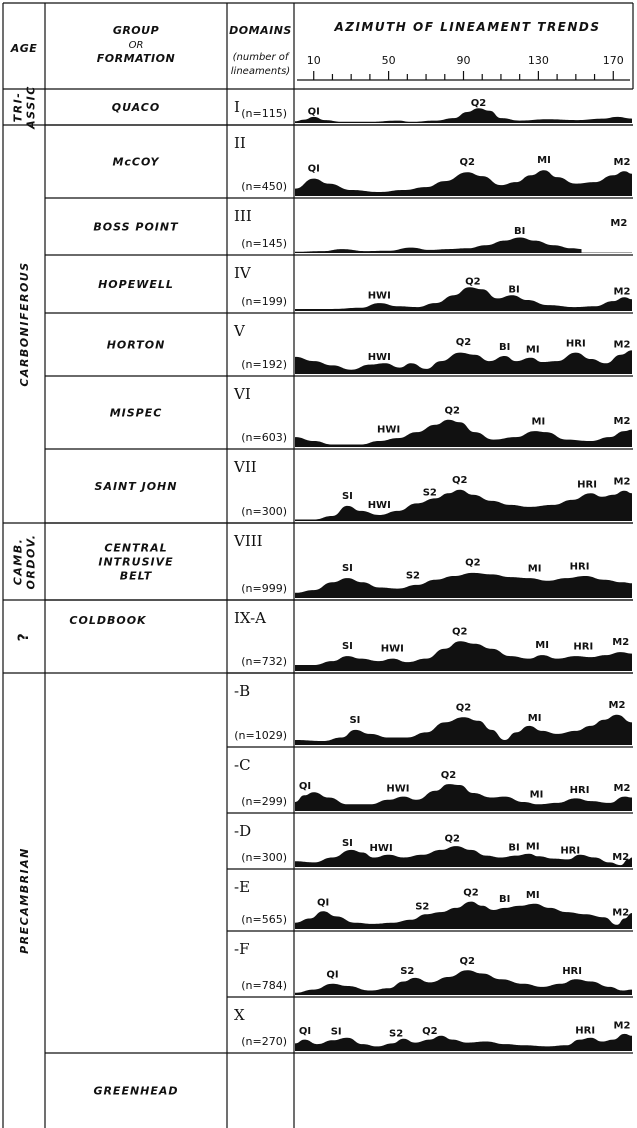 The height and width of the screenshot is (1128, 637). Describe the element at coordinates (242, 394) in the screenshot. I see `domain-id: VI` at that location.